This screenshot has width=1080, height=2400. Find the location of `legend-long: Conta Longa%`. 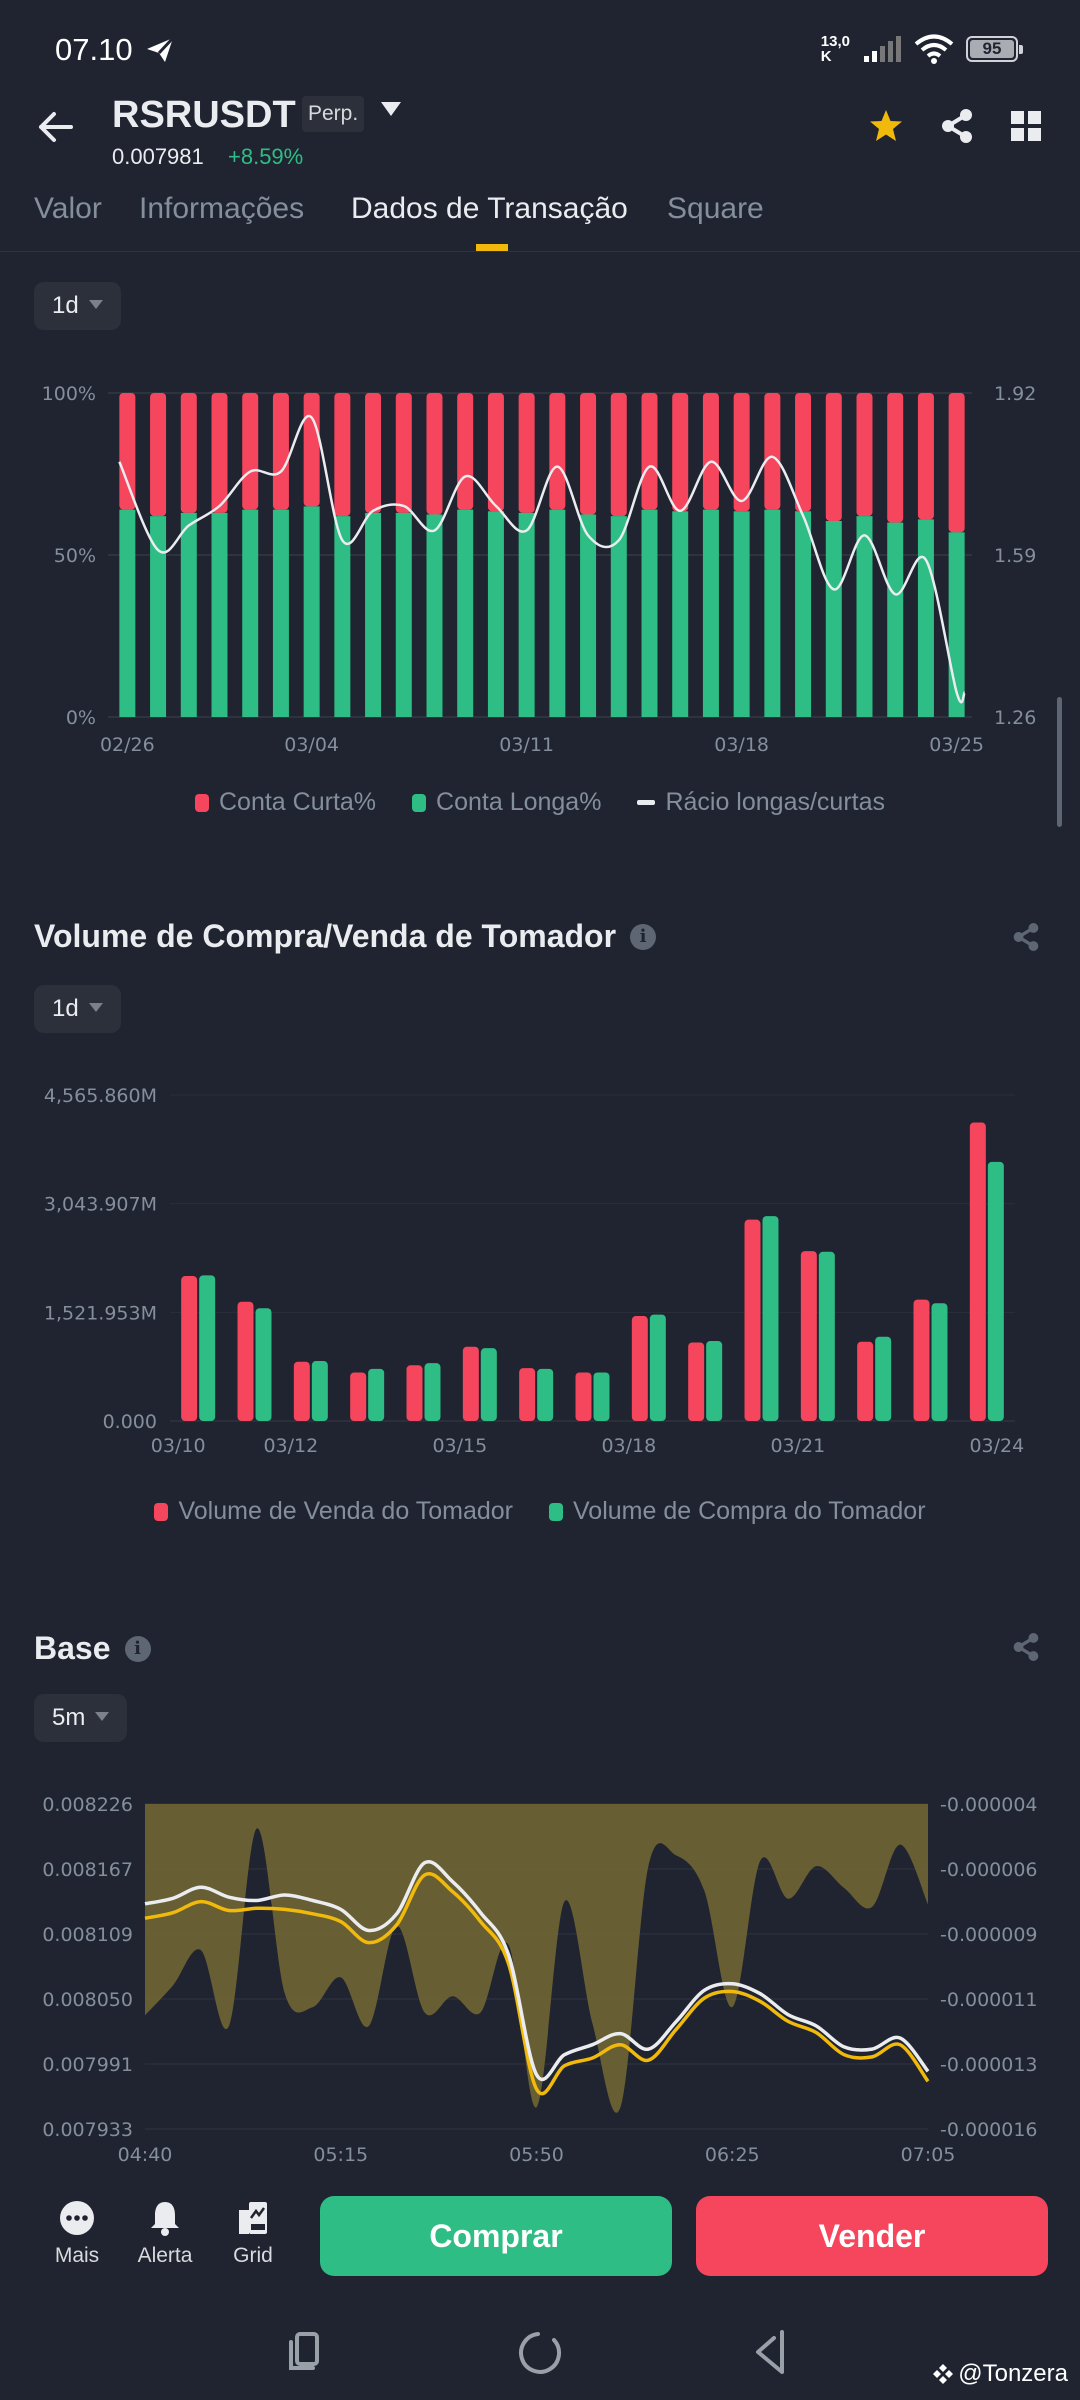

legend-long: Conta Longa% is located at coordinates (506, 802).